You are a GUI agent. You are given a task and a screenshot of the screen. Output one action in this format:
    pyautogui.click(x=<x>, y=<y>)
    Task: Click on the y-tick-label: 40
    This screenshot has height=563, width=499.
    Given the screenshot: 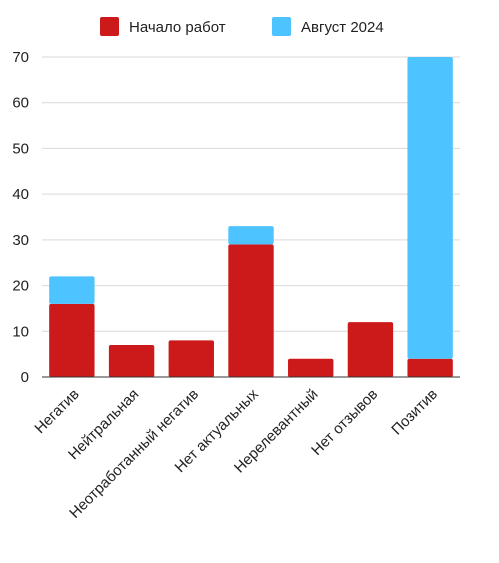 What is the action you would take?
    pyautogui.click(x=20, y=194)
    